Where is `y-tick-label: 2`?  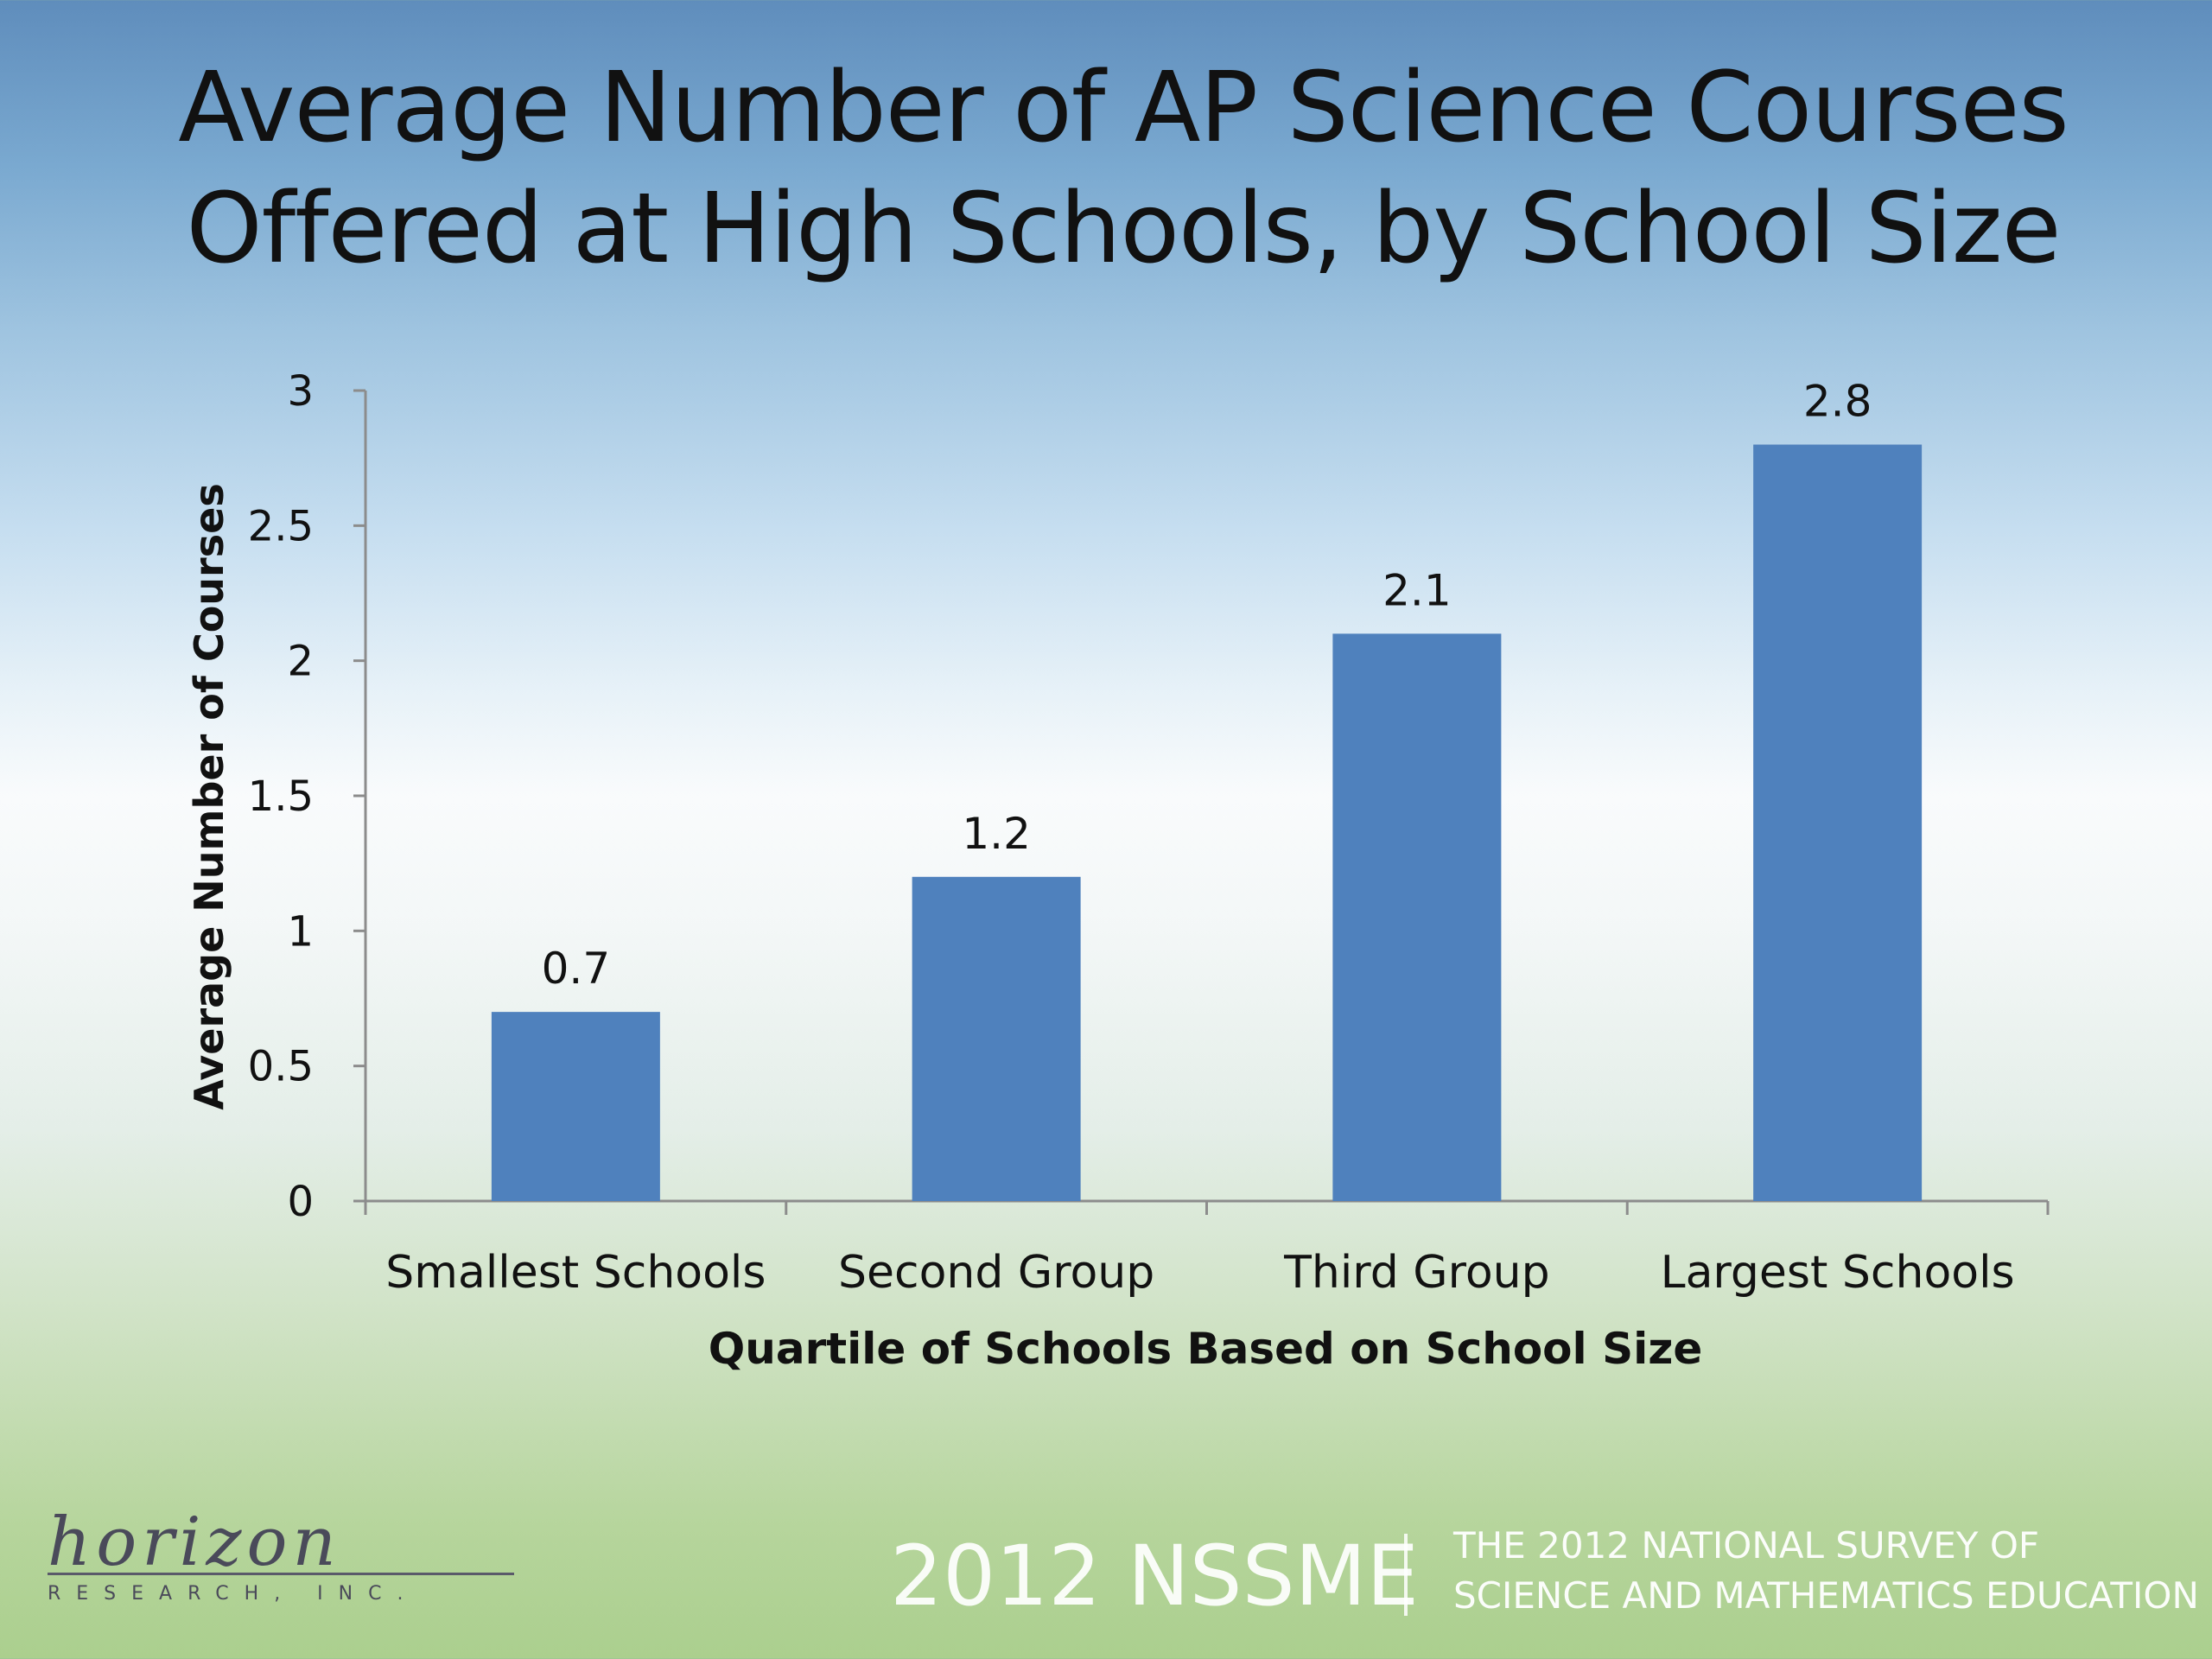
y-tick-label: 2 is located at coordinates (300, 662).